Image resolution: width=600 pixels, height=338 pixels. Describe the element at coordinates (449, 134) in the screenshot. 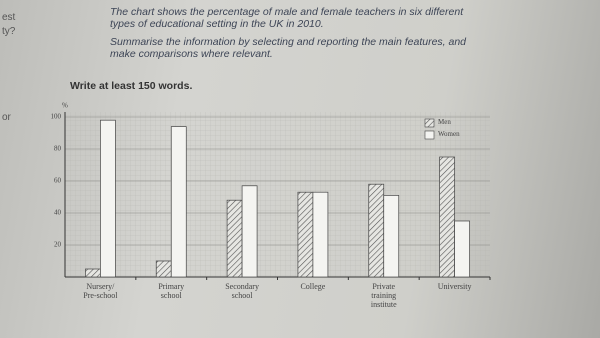

I see `legend-label: Women` at that location.